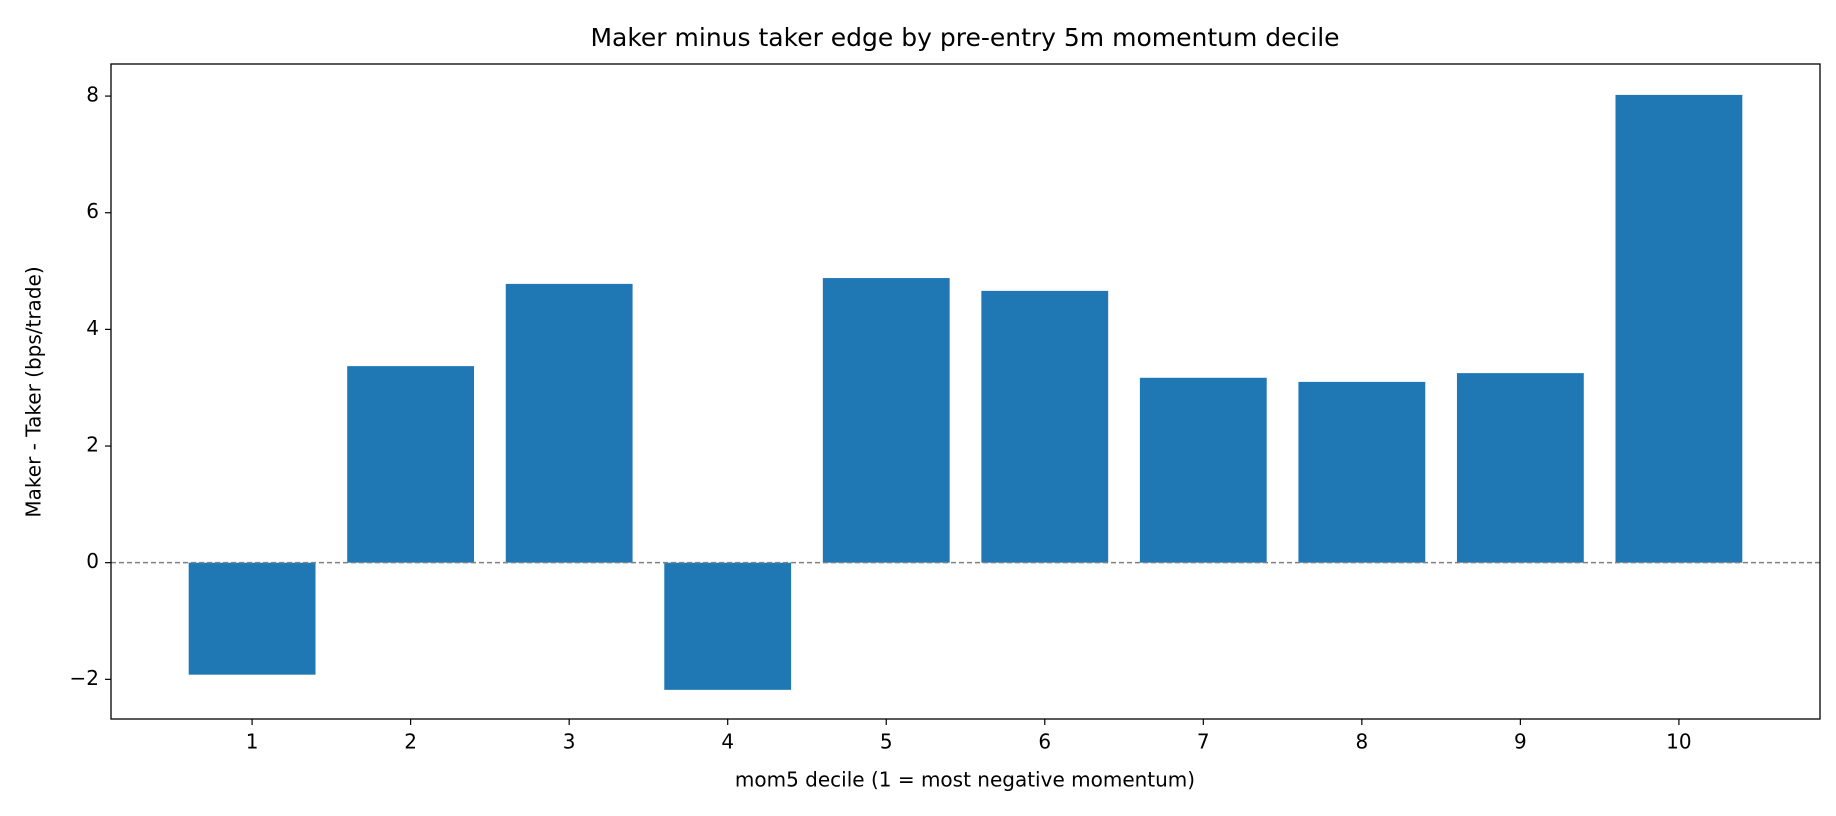 This screenshot has width=1836, height=816. Describe the element at coordinates (92, 328) in the screenshot. I see `y-tick-label: 4` at that location.